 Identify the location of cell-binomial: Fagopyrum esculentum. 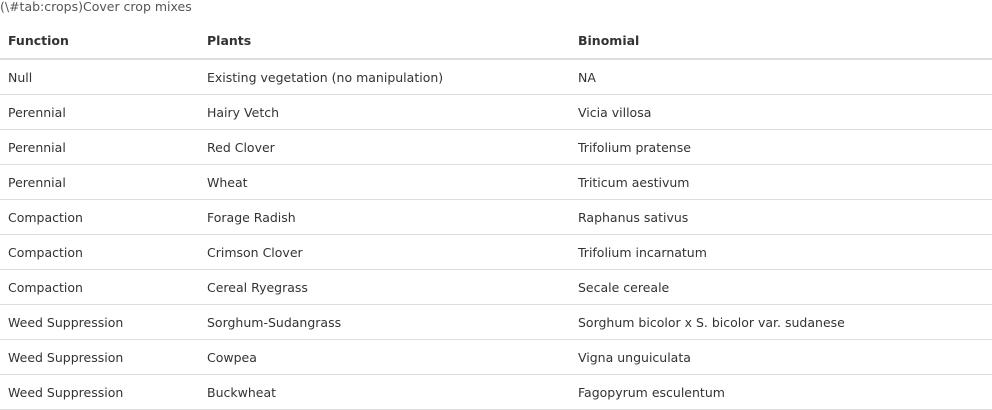
(781, 392).